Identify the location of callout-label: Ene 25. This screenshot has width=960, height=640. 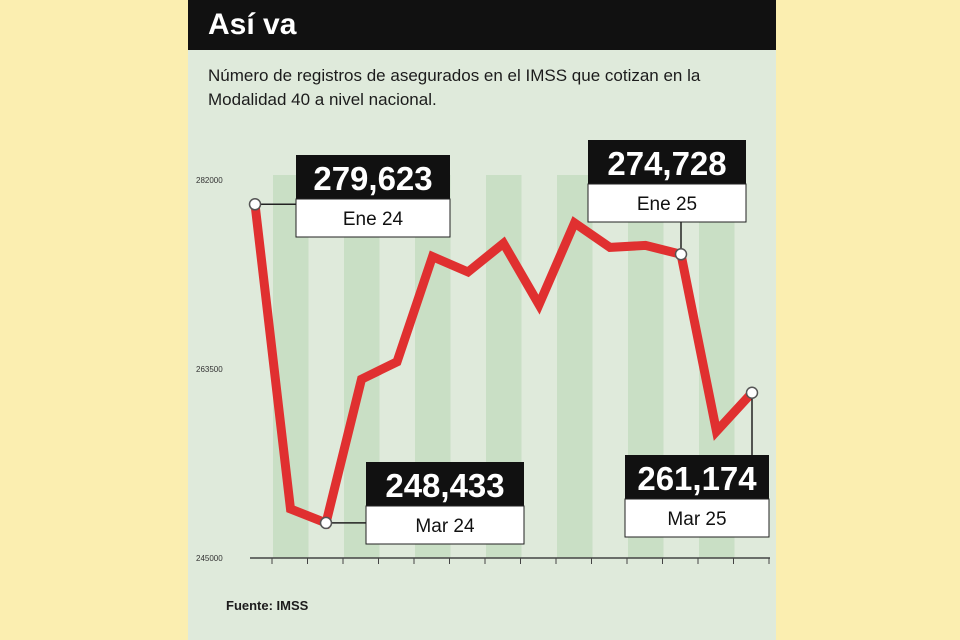
(667, 204).